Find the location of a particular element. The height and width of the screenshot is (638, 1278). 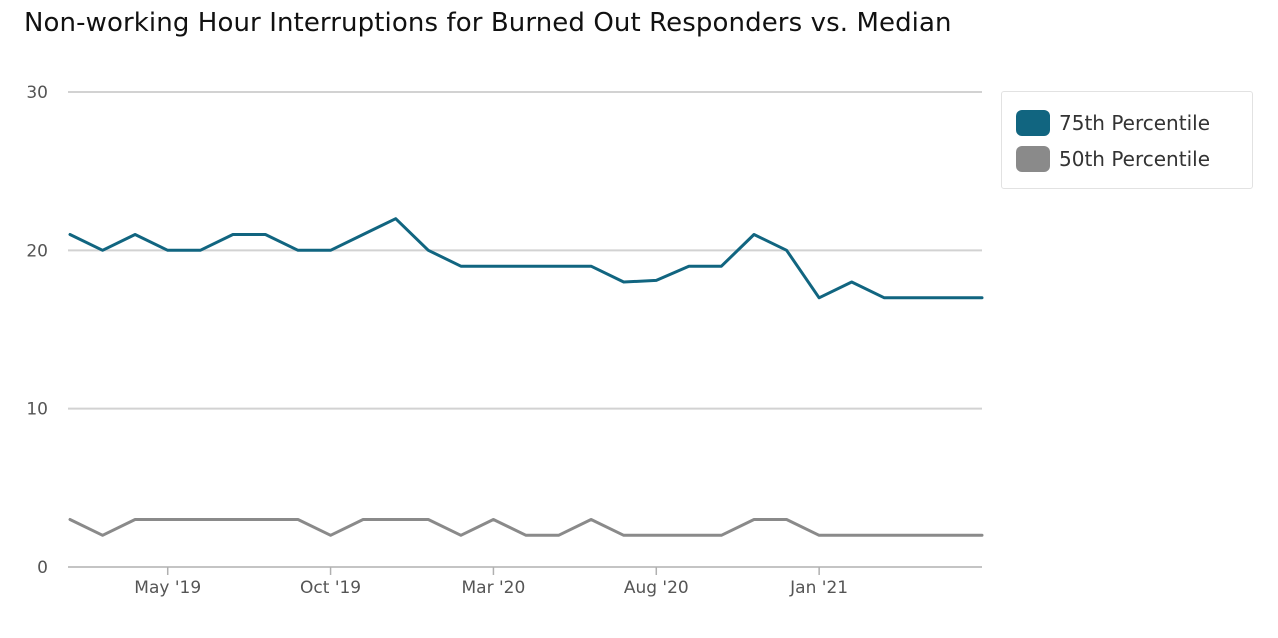

legend: 75th Percentile 50th Percentile is located at coordinates (1127, 140).